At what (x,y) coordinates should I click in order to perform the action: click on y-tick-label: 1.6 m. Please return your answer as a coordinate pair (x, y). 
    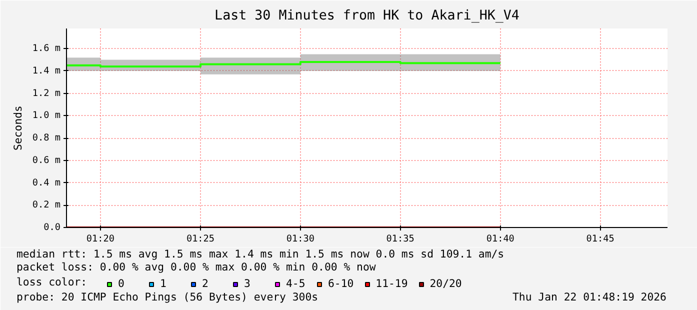
    Looking at the image, I should click on (46, 48).